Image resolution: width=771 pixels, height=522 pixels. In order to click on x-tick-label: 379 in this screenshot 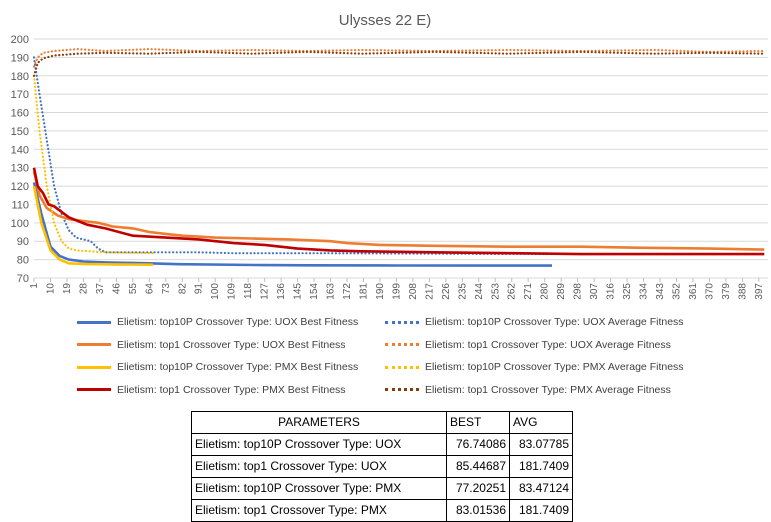, I will do `click(726, 291)`.